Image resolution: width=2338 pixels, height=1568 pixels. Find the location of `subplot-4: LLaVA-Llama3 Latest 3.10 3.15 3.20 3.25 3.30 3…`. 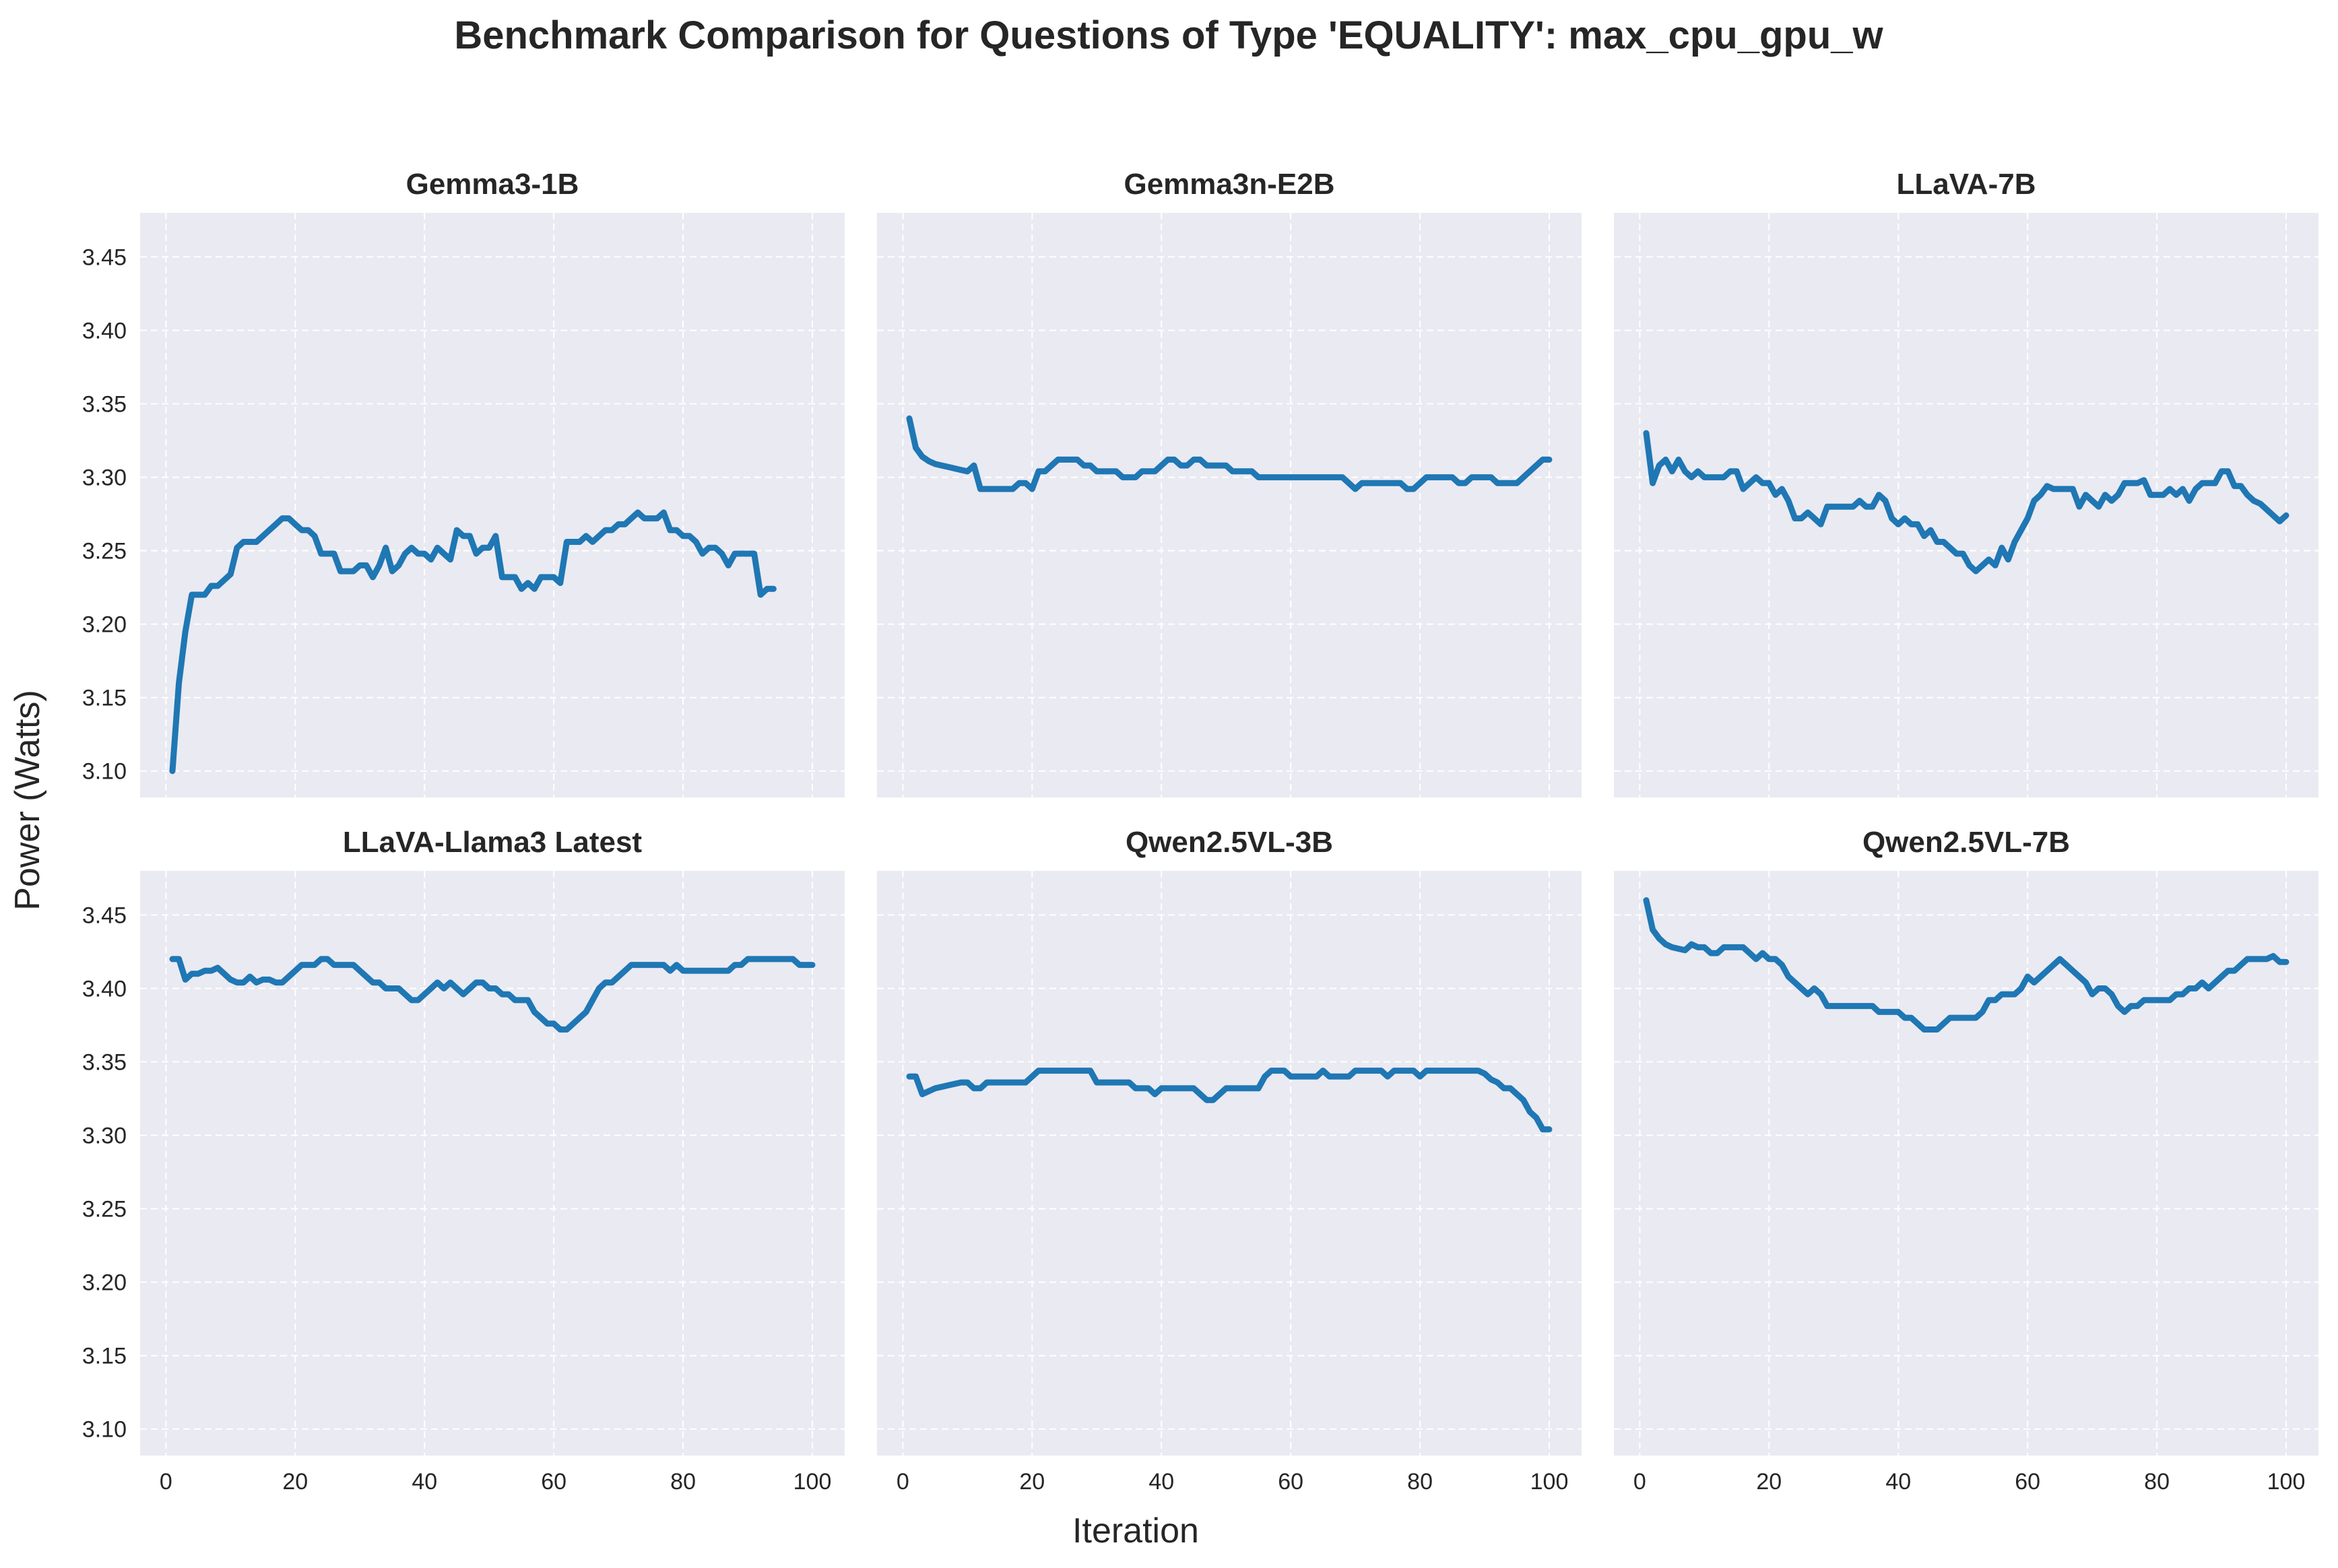

subplot-4: LLaVA-Llama3 Latest 3.10 3.15 3.20 3.25 3.30 3… is located at coordinates (464, 1160).